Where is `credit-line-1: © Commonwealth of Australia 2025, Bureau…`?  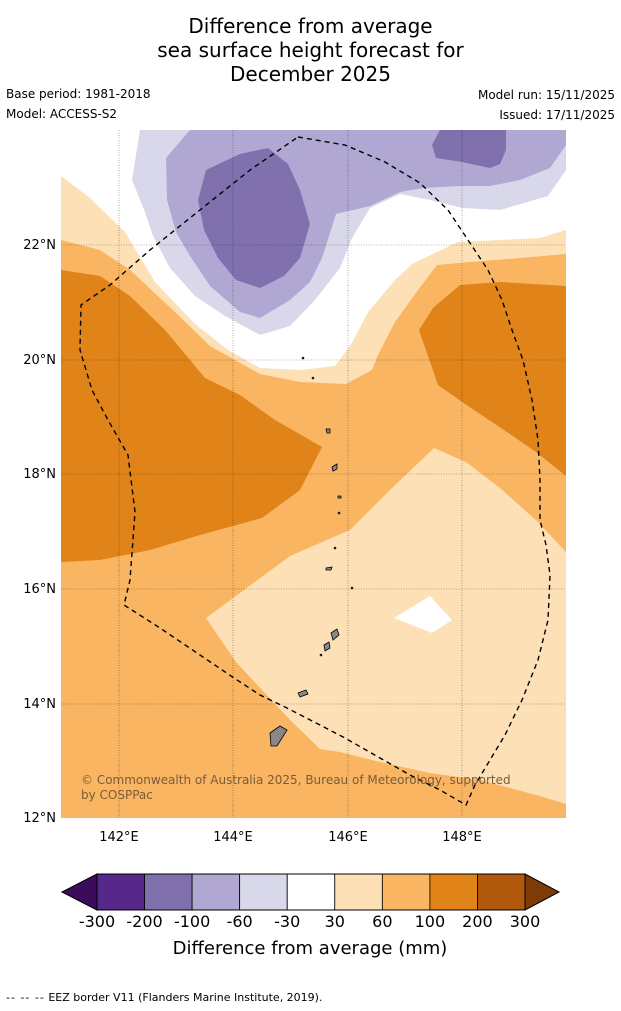 credit-line-1: © Commonwealth of Australia 2025, Bureau… is located at coordinates (296, 780).